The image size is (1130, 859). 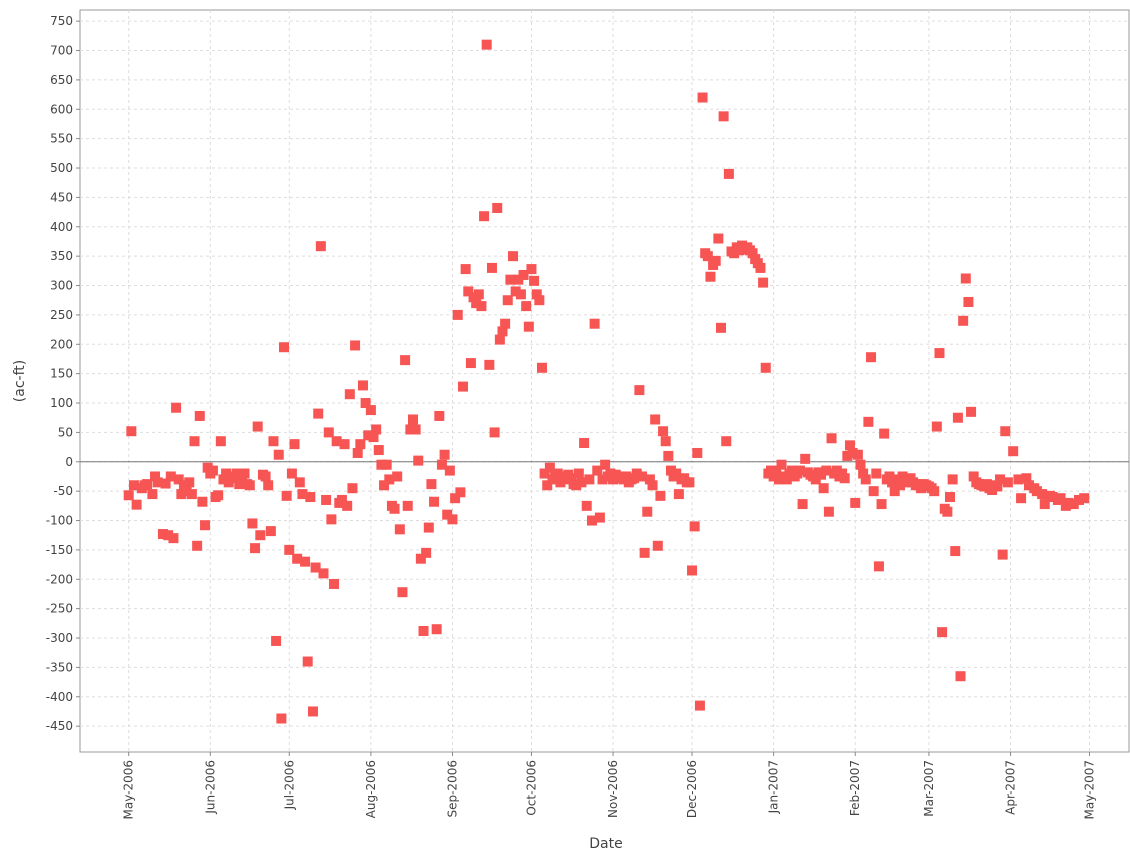 I want to click on x-tick-label: Sep-2006, so click(x=452, y=789).